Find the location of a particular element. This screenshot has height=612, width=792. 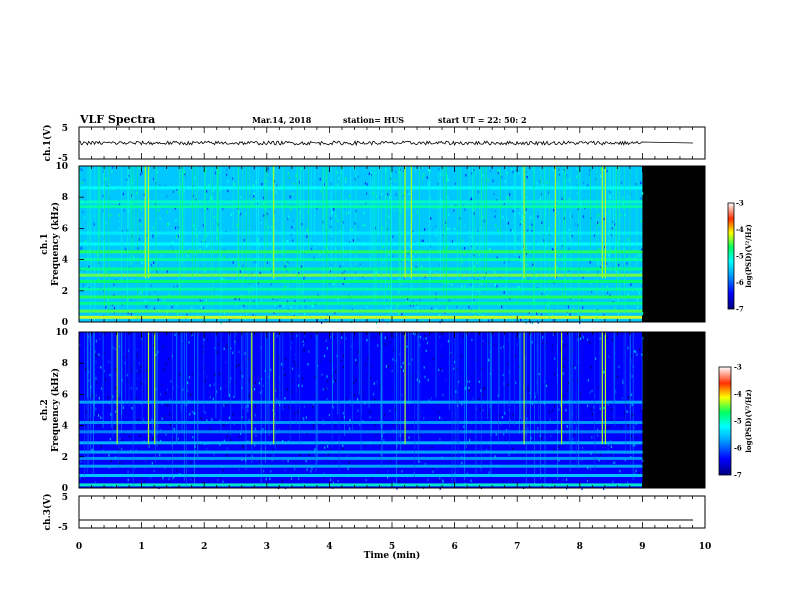

frequency-tick-label: 8 is located at coordinates (65, 364).